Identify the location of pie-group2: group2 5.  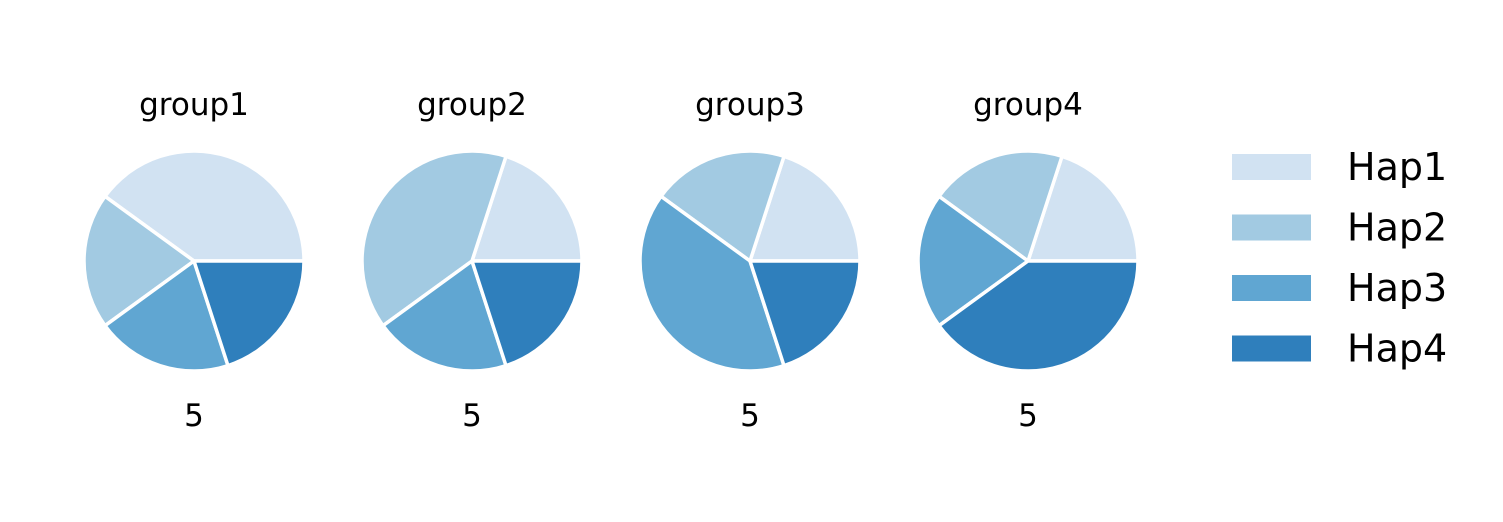
(472, 260).